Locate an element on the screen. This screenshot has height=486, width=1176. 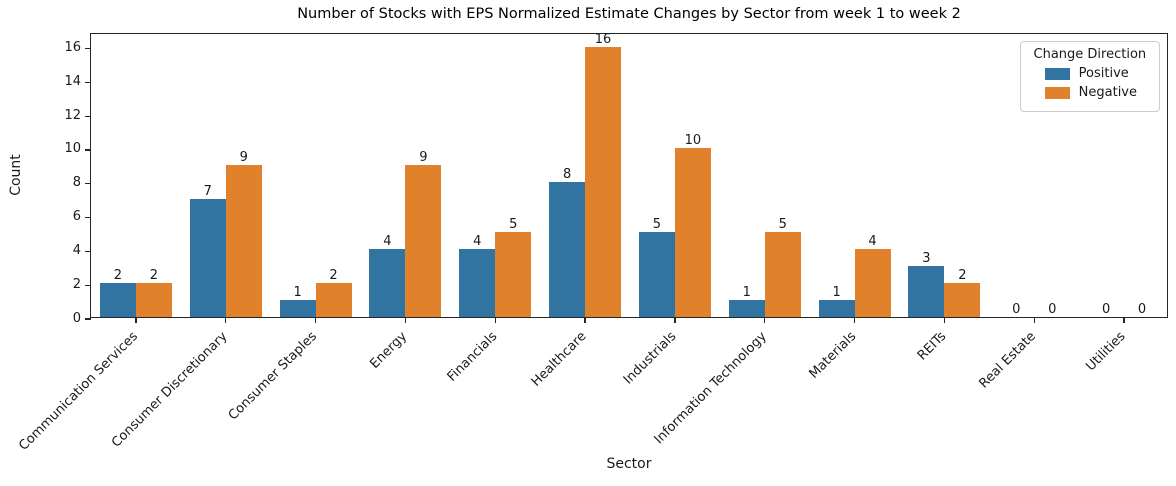
y-tick-label: 6 is located at coordinates (76, 217).